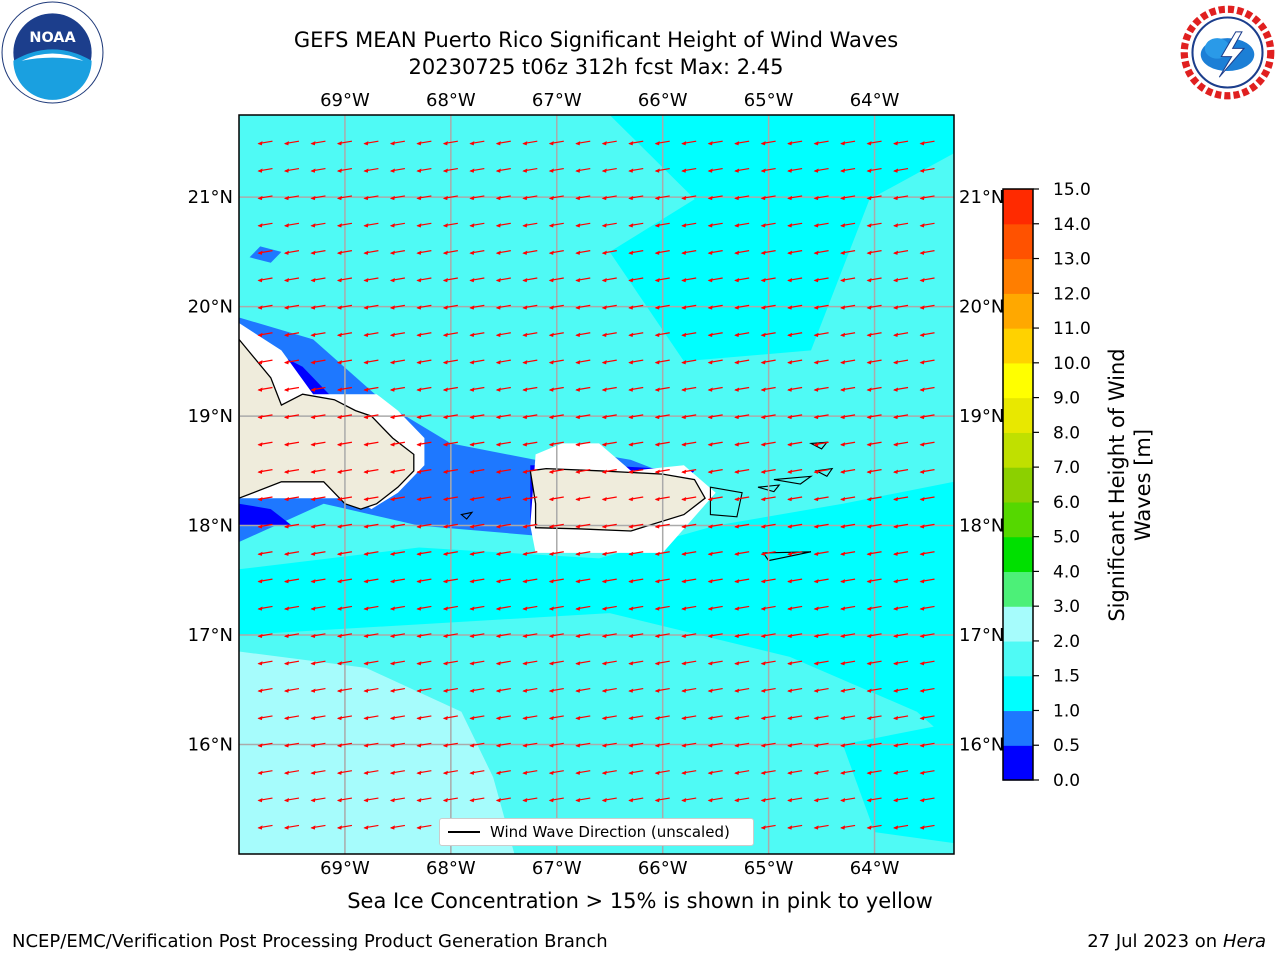 Image resolution: width=1280 pixels, height=960 pixels. I want to click on lon-tick-top: 67°W, so click(557, 100).